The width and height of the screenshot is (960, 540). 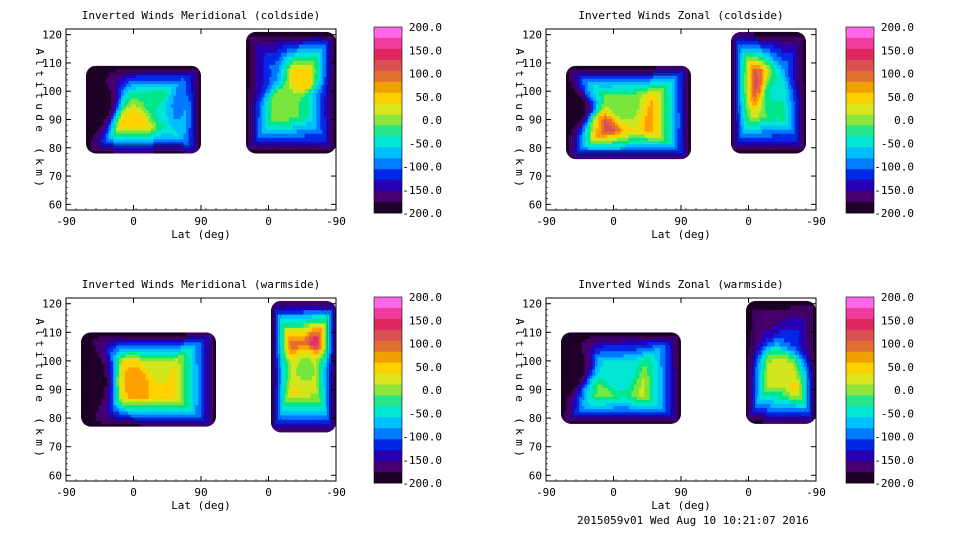 What do you see at coordinates (55, 447) in the screenshot?
I see `y-tick-label: 70` at bounding box center [55, 447].